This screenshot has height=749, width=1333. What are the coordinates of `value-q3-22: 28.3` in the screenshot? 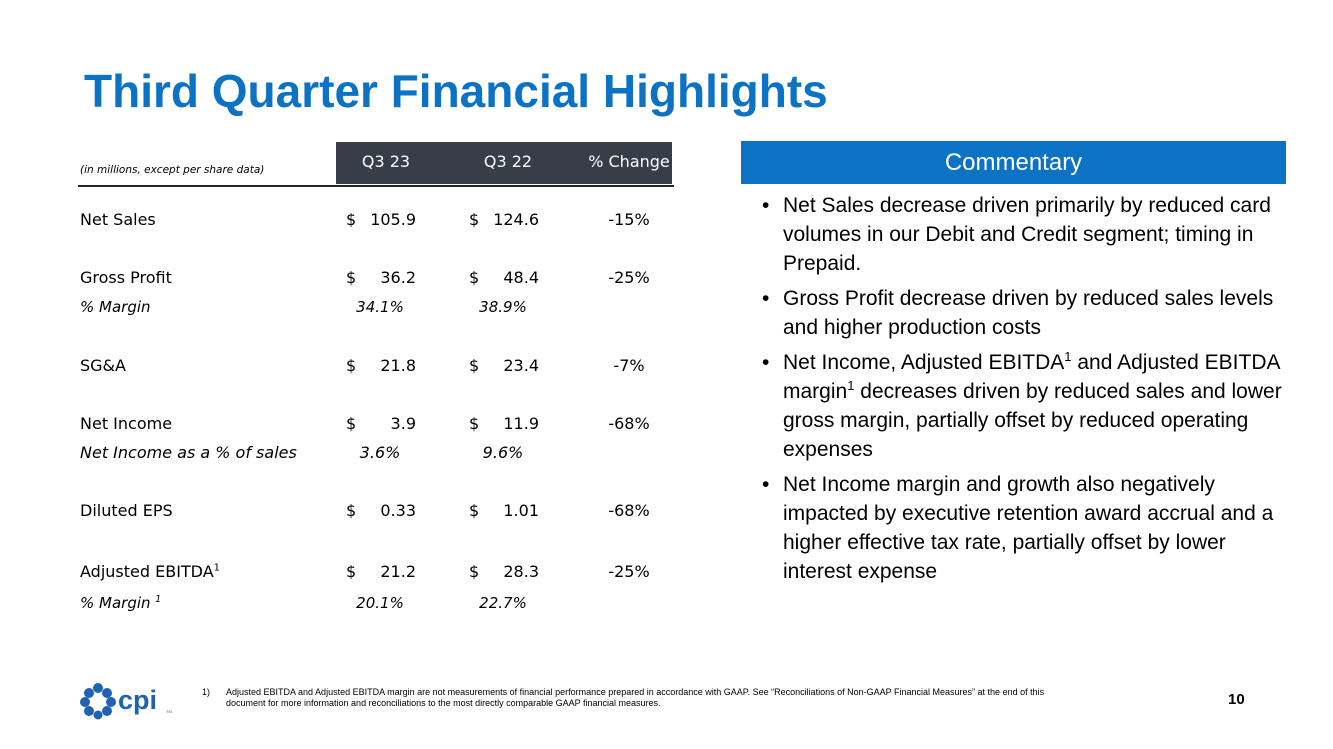 It's located at (521, 571).